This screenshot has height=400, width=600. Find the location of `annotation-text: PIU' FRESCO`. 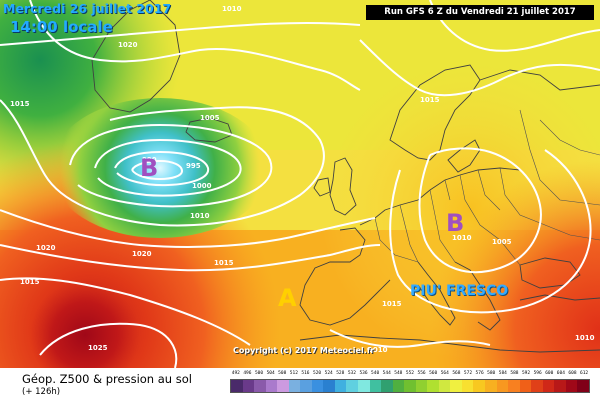

annotation-text: PIU' FRESCO is located at coordinates (459, 291).